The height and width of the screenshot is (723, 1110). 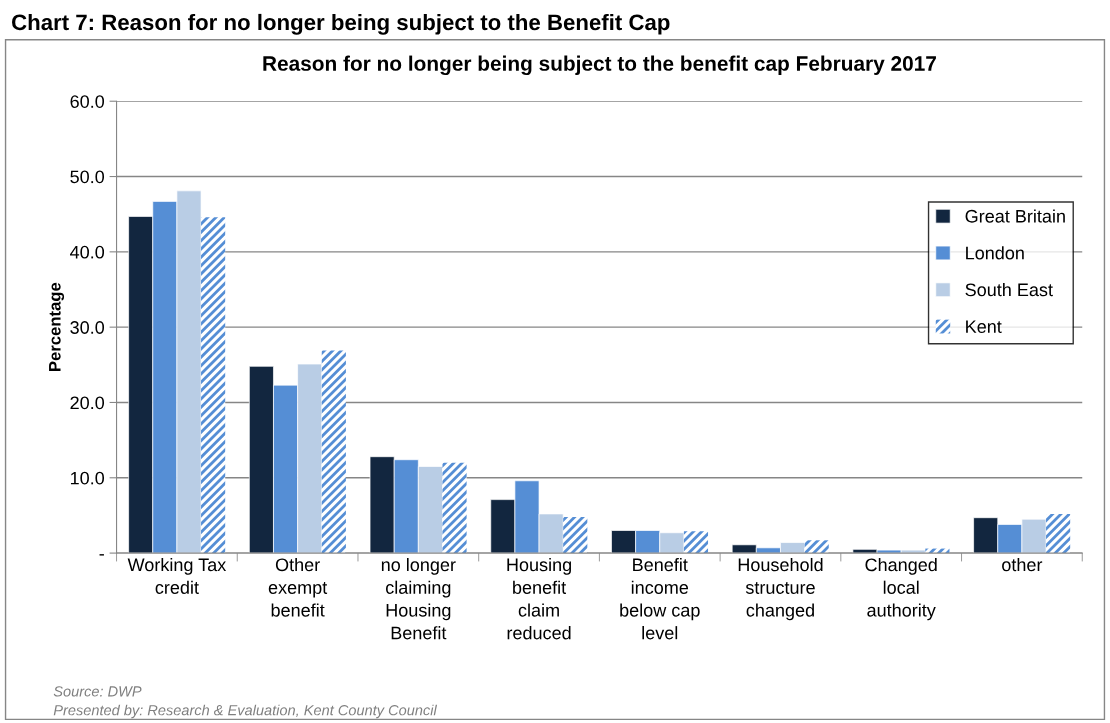 What do you see at coordinates (984, 327) in the screenshot?
I see `legend-label: Kent` at bounding box center [984, 327].